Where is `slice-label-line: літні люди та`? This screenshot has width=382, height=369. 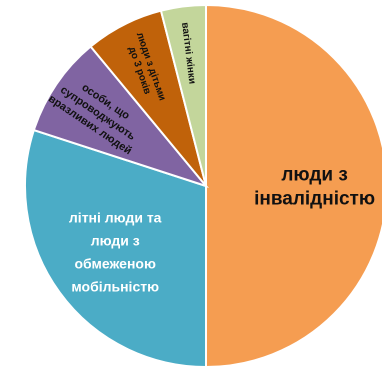
slice-label-line: літні люди та is located at coordinates (115, 217).